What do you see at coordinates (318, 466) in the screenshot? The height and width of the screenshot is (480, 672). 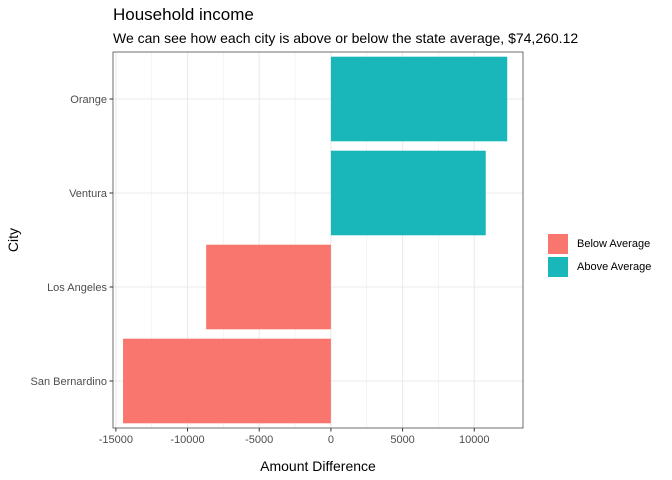 I see `x-axis-title: Amount Difference` at bounding box center [318, 466].